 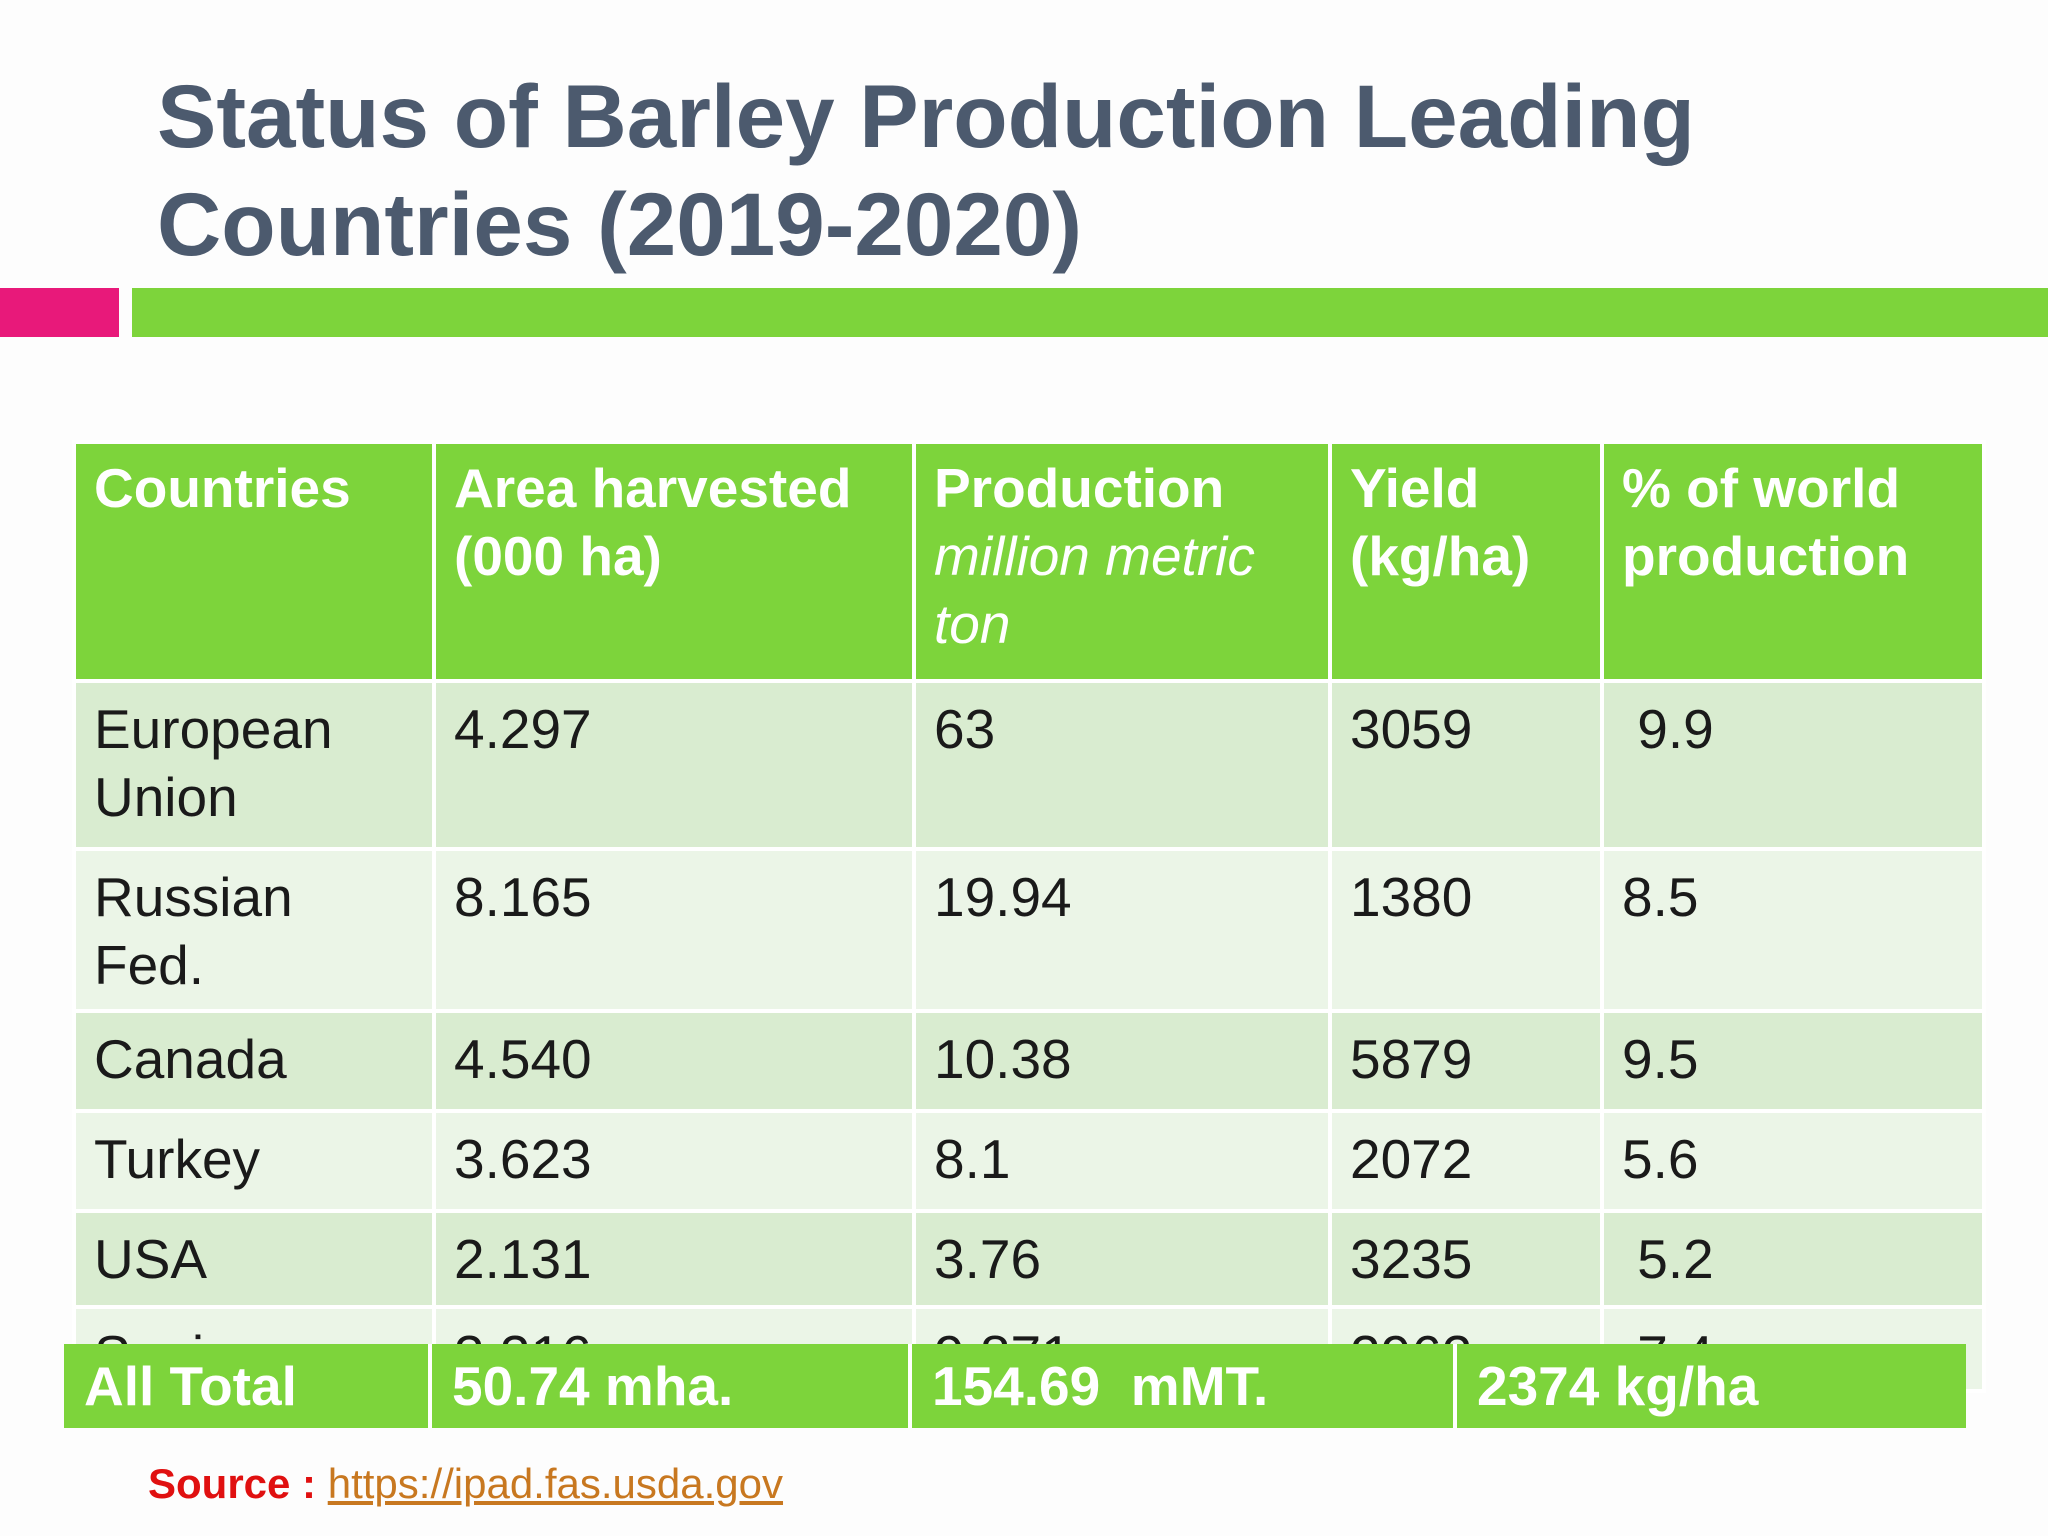 What do you see at coordinates (1793, 765) in the screenshot?
I see `cell-world-share: 9.9` at bounding box center [1793, 765].